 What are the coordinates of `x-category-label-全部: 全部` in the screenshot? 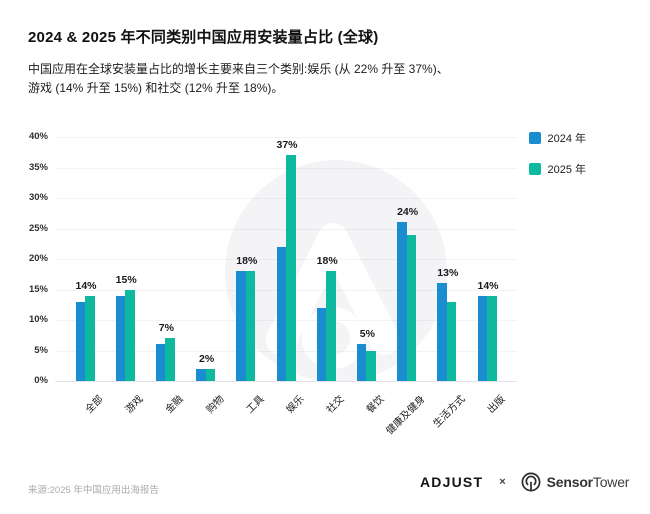 It's located at (94, 404).